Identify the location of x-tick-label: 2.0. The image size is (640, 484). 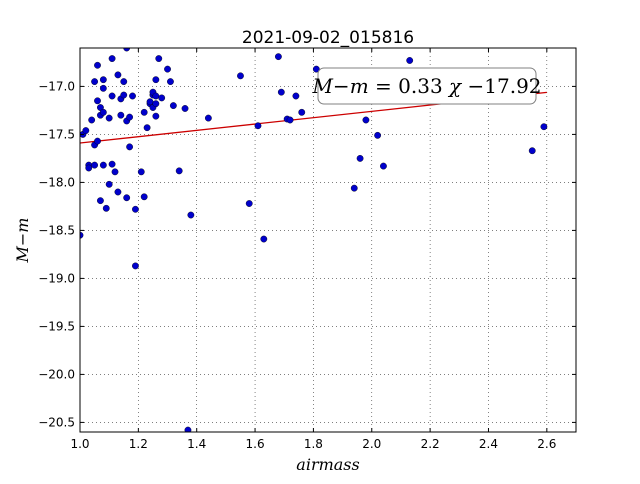
(371, 444).